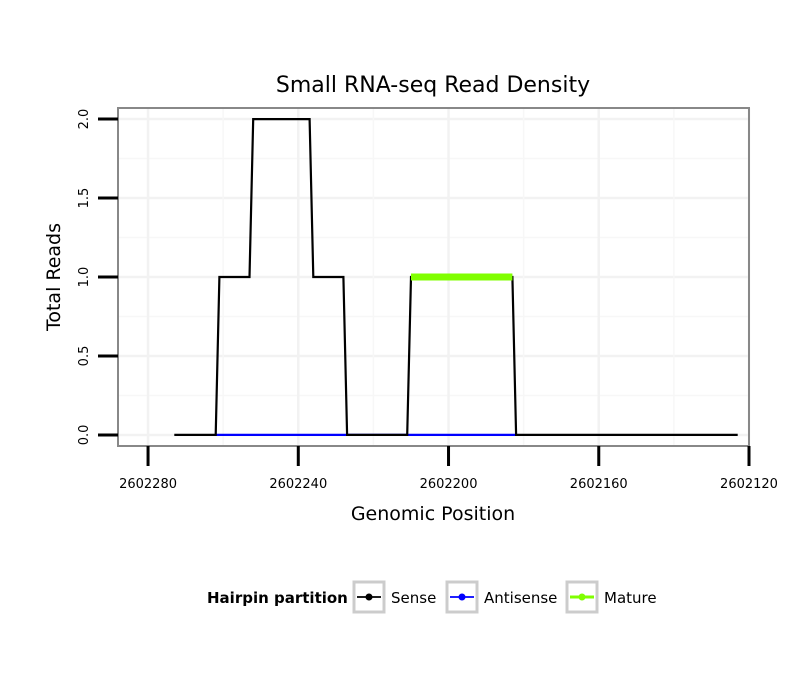 The width and height of the screenshot is (810, 690). What do you see at coordinates (277, 598) in the screenshot?
I see `legend-title: Hairpin partition` at bounding box center [277, 598].